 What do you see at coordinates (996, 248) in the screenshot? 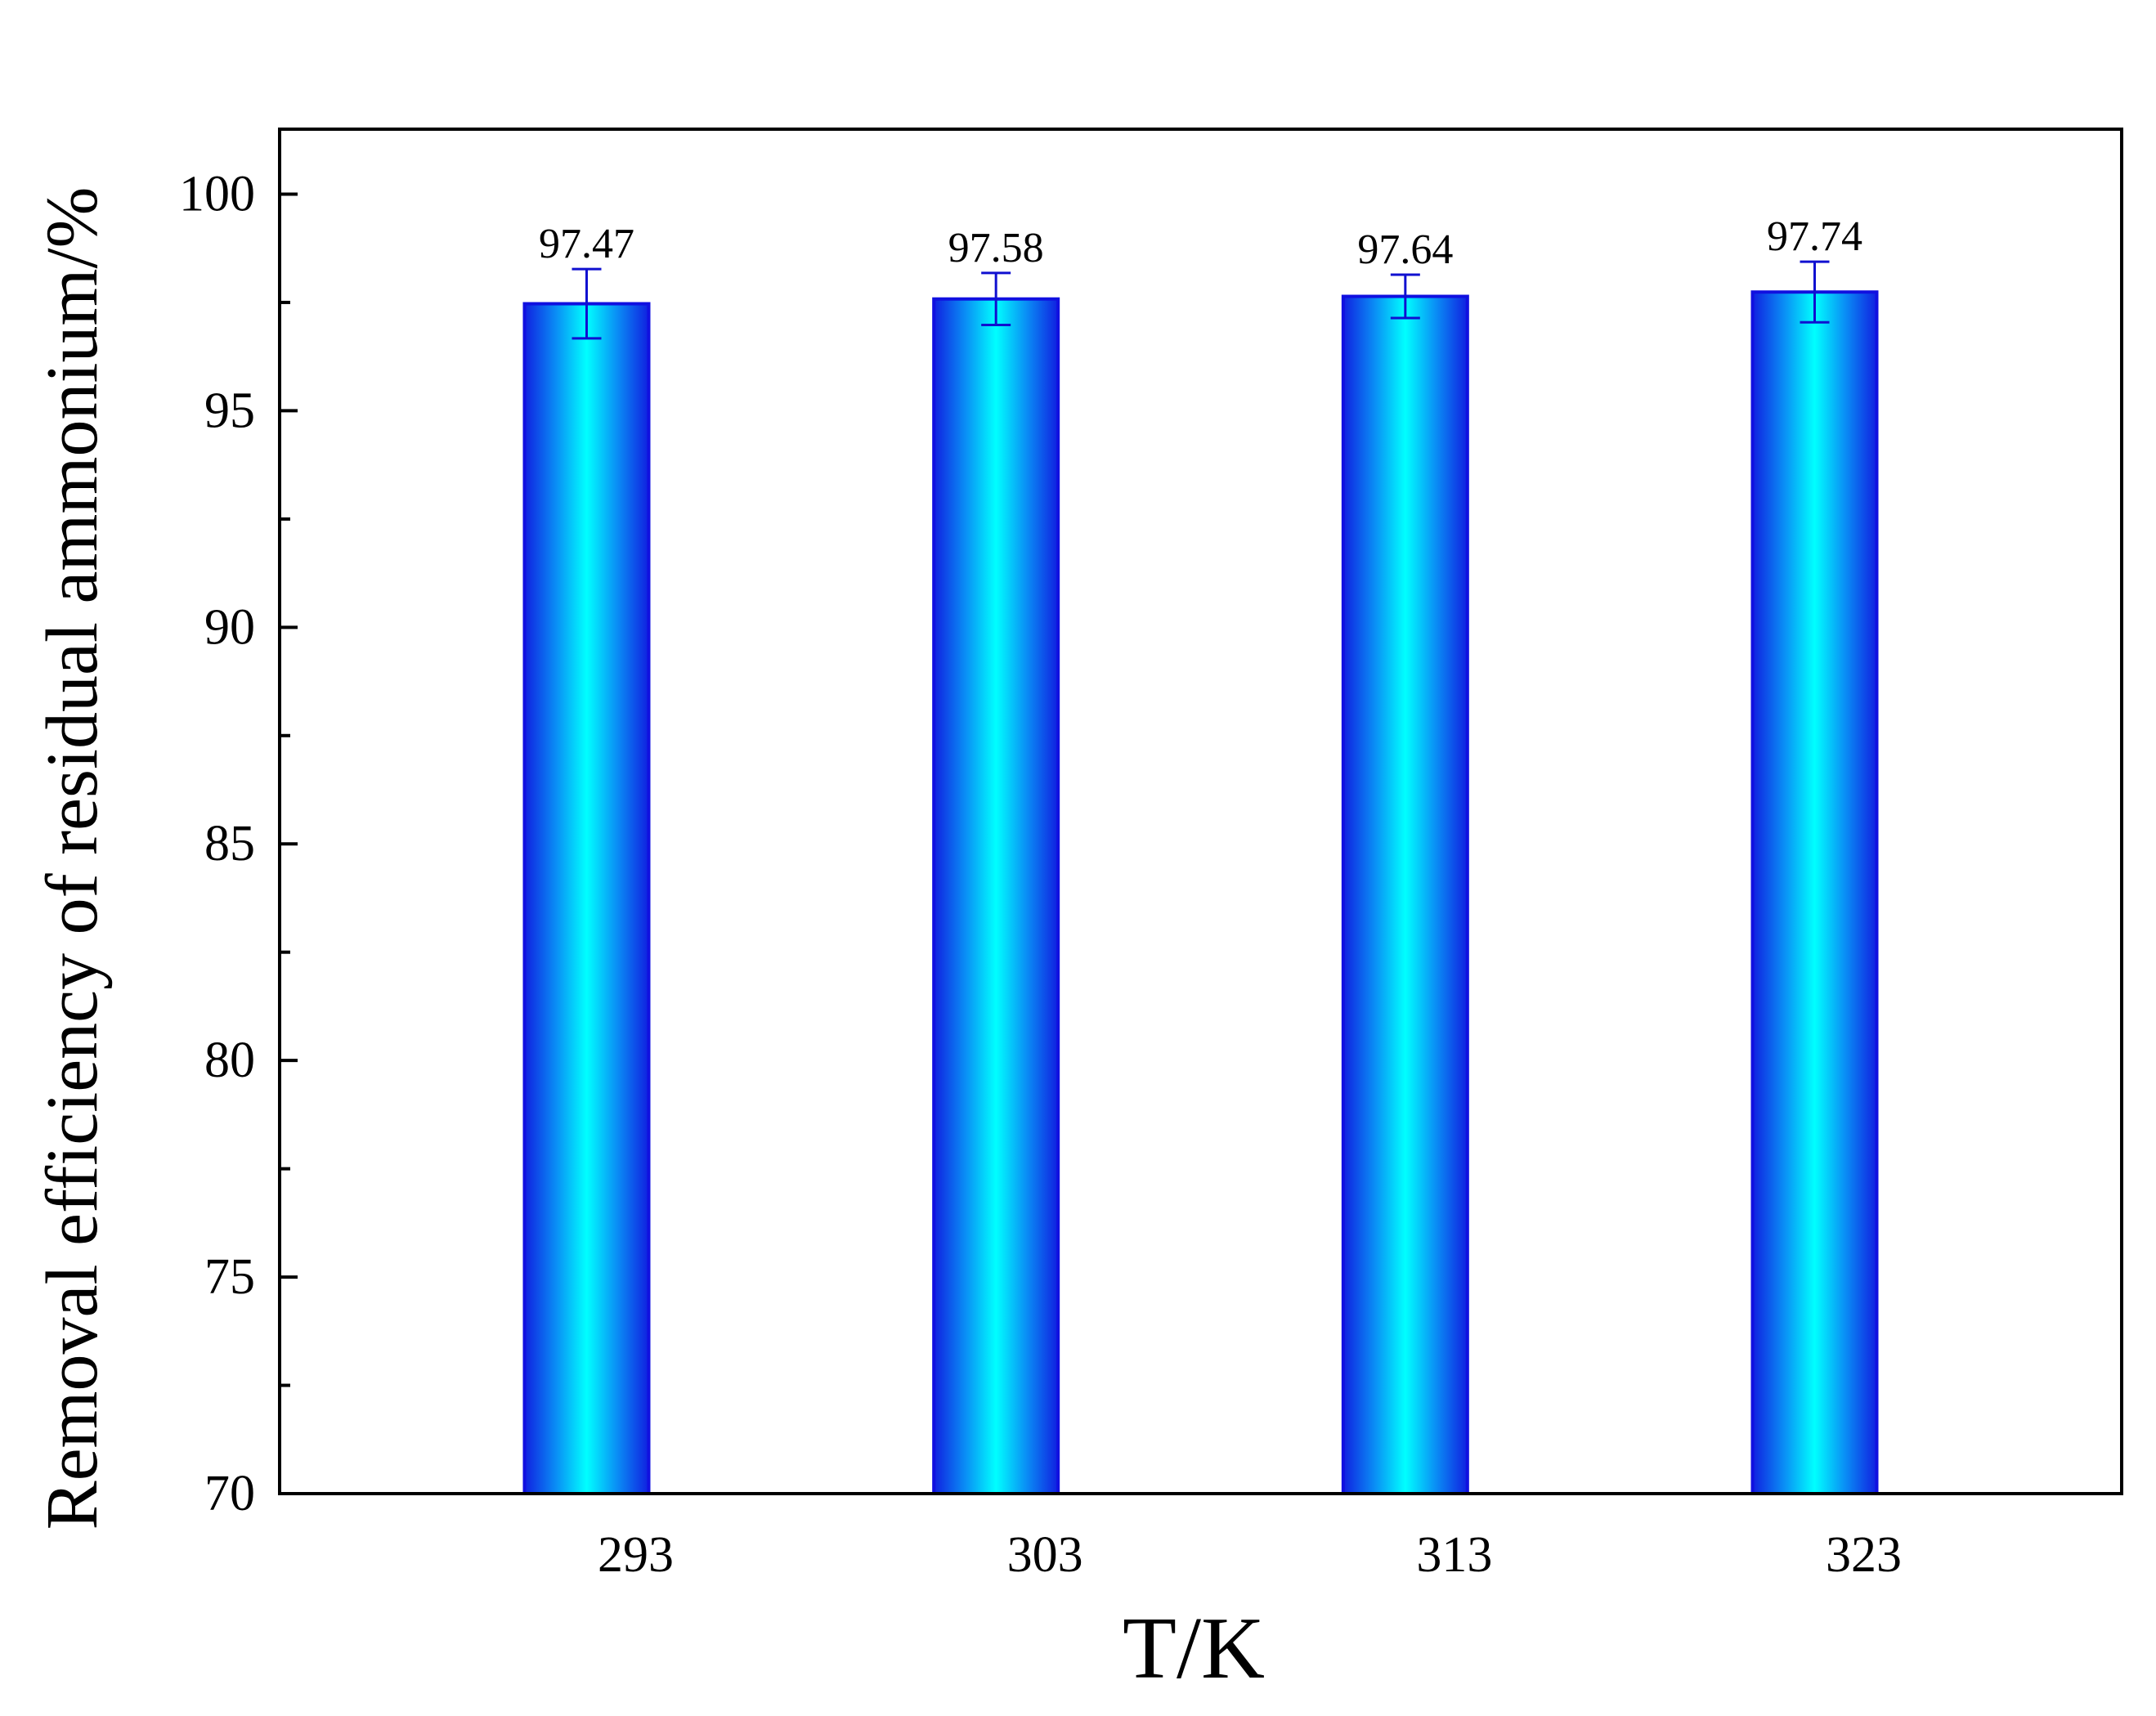
I see `data-label-303: 97.58` at bounding box center [996, 248].